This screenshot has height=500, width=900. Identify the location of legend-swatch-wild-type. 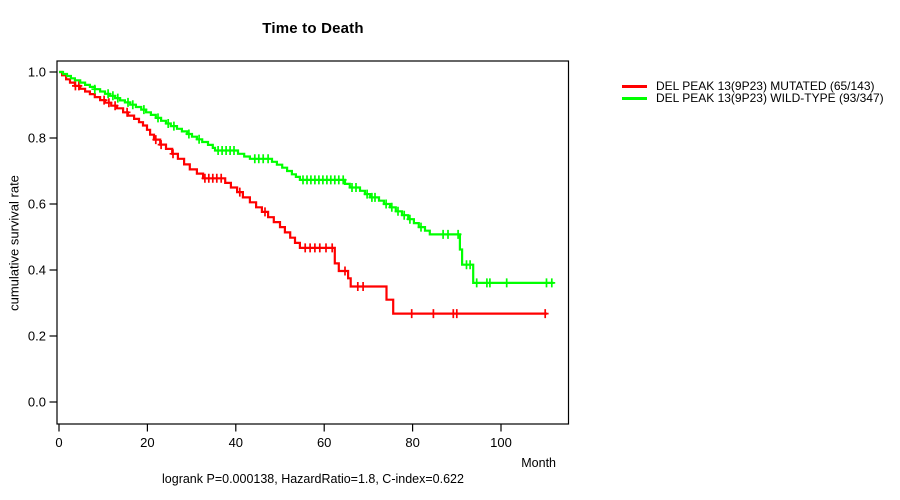
(634, 98).